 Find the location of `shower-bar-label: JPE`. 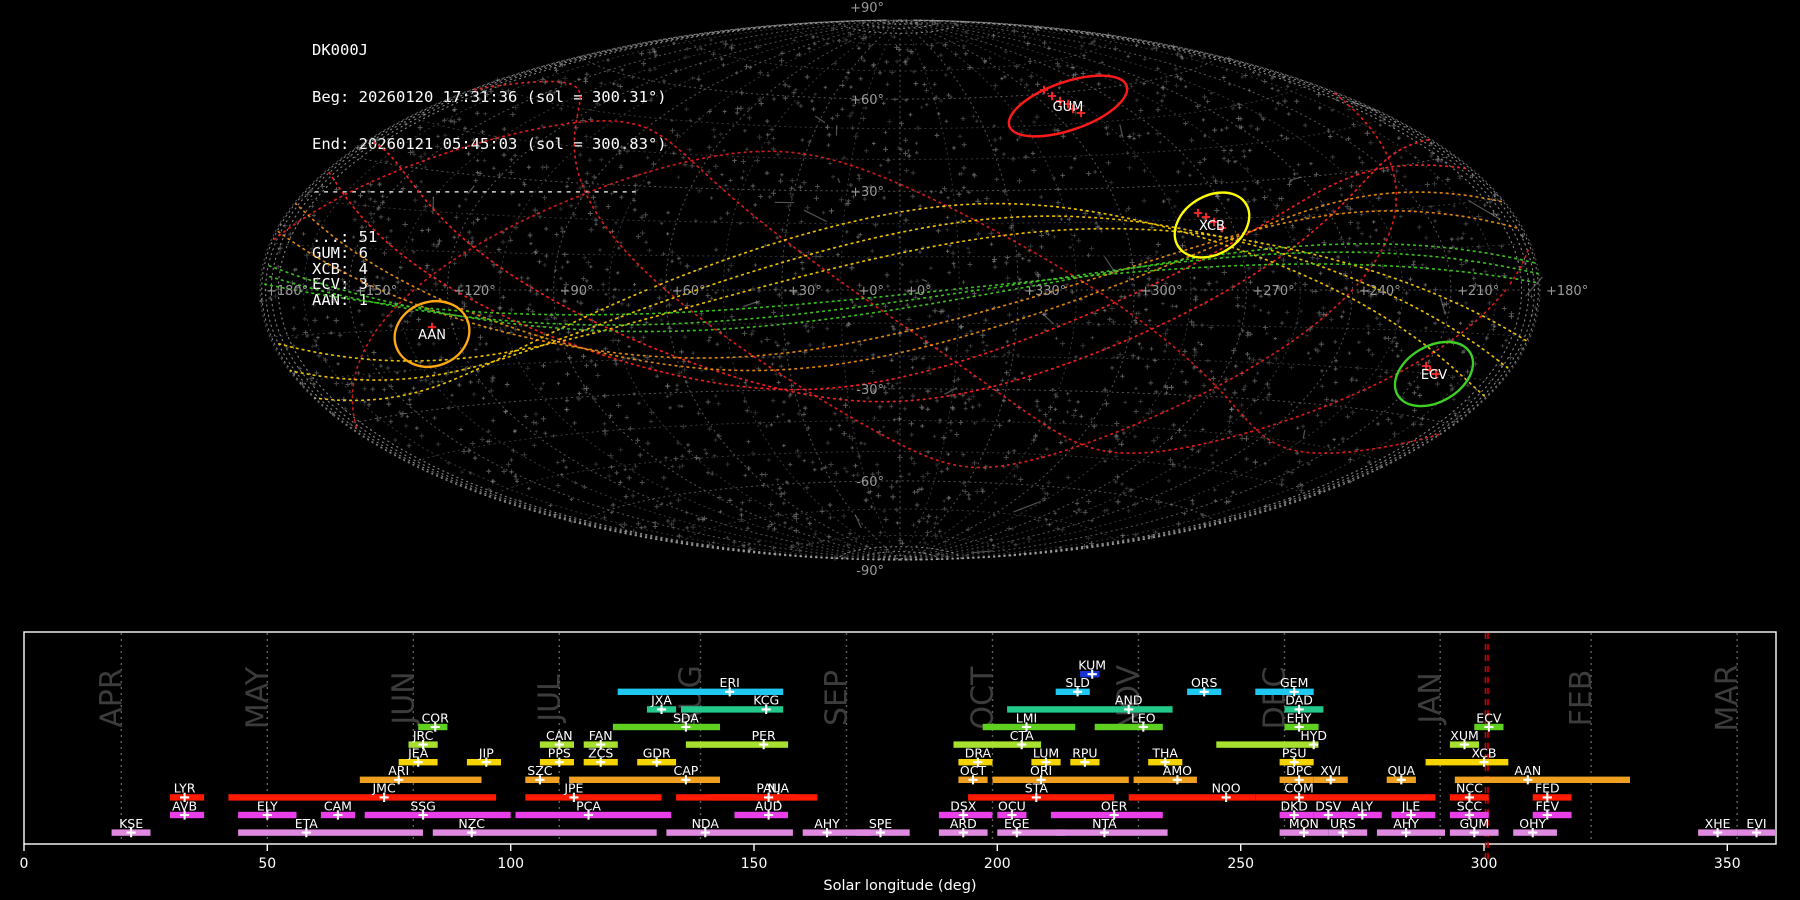

shower-bar-label: JPE is located at coordinates (573, 788).